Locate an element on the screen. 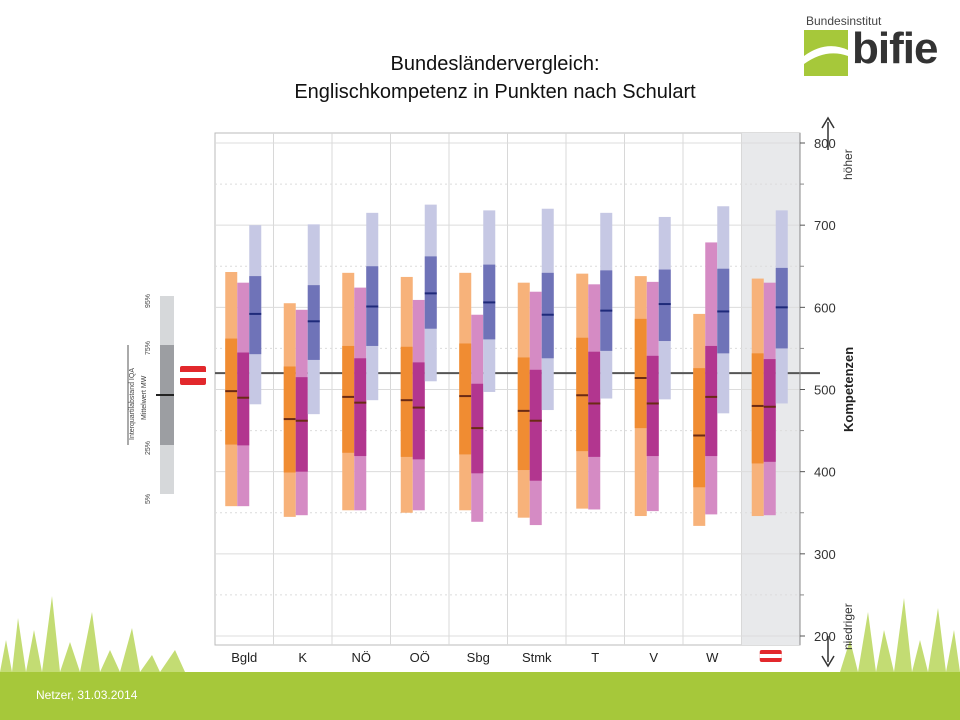  bifie-logo: Bundesinstitut bifie is located at coordinates (870, 43).